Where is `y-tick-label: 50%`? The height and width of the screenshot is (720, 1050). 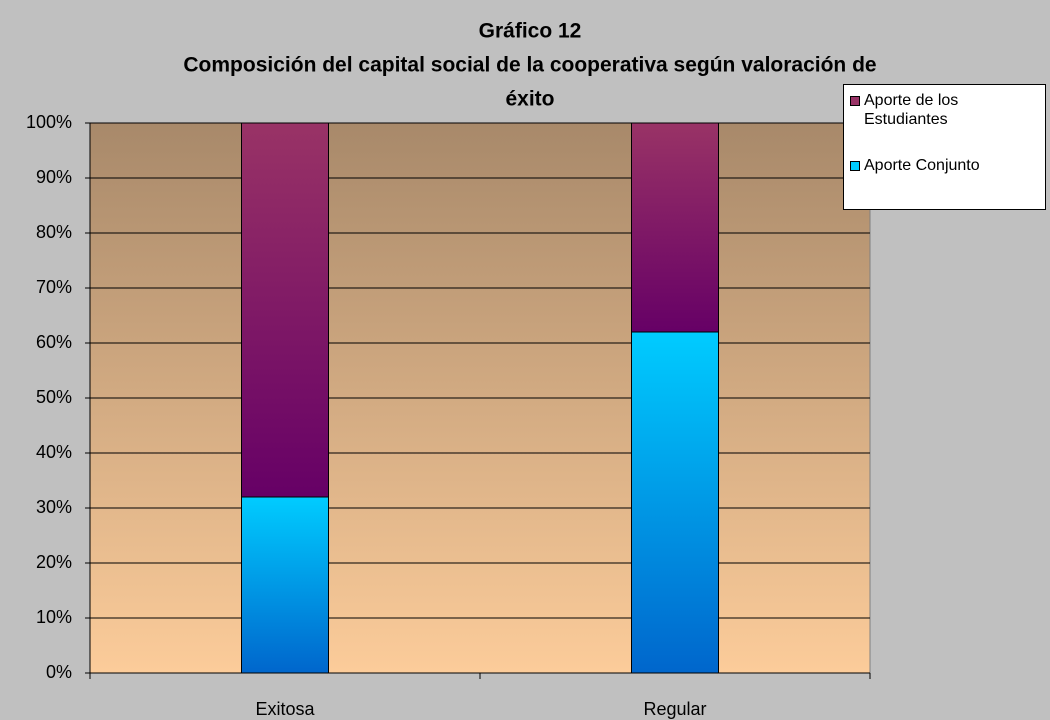
y-tick-label: 50% is located at coordinates (54, 397).